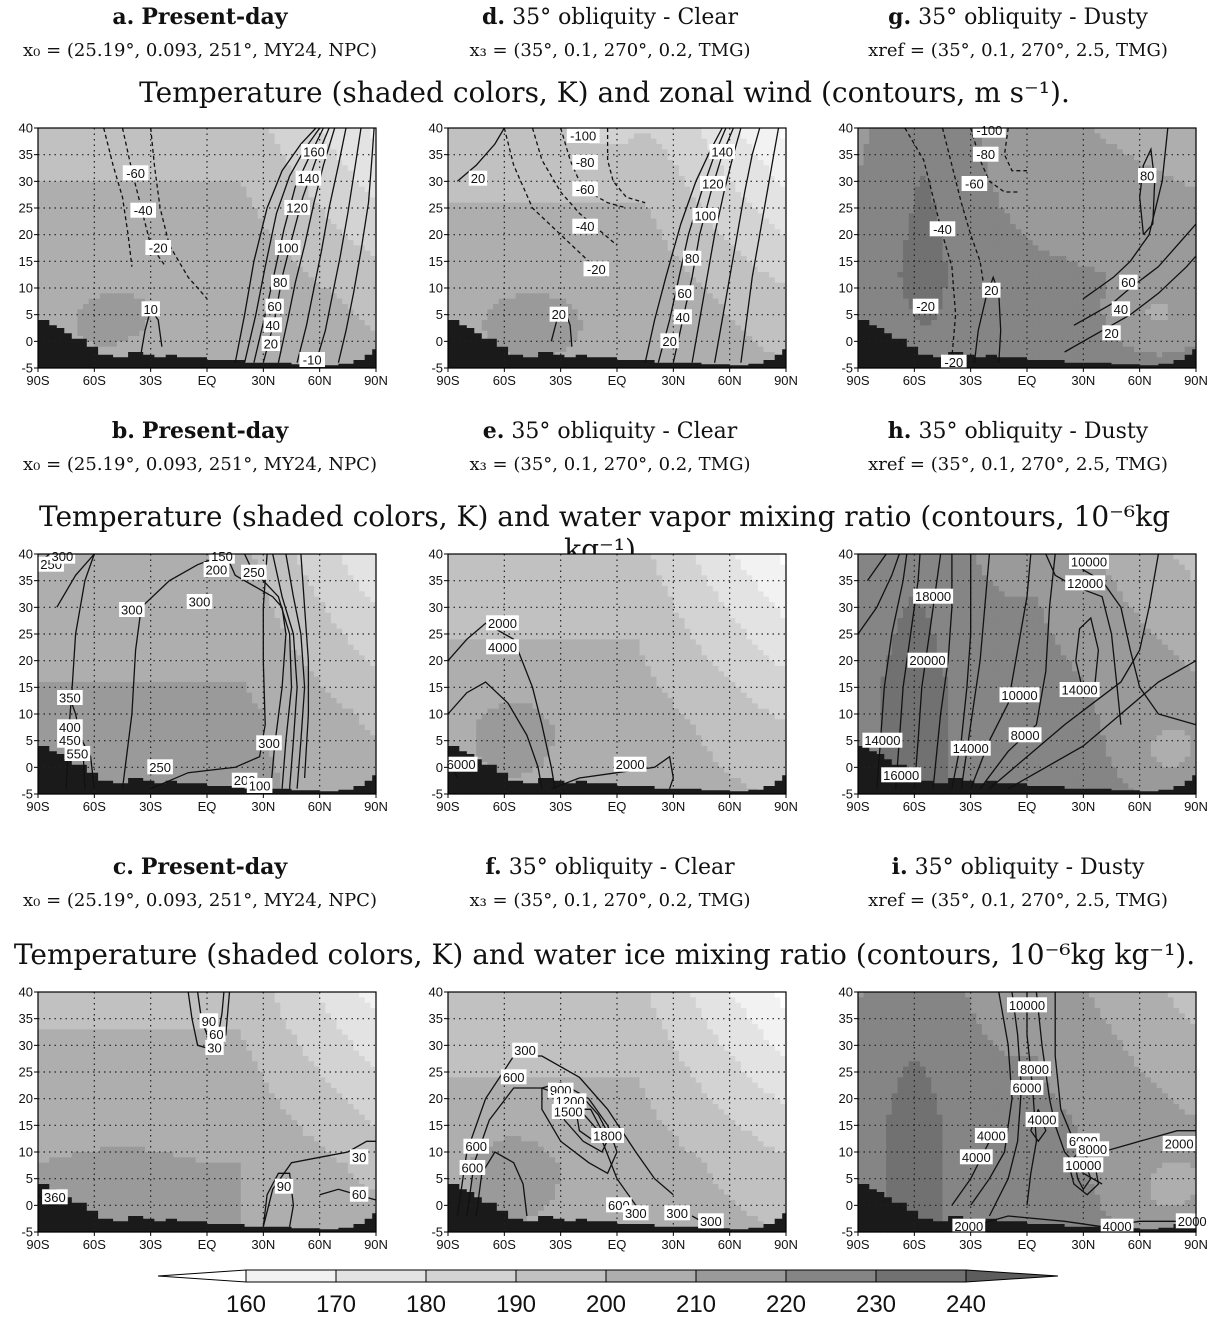 This screenshot has height=1318, width=1209. I want to click on panel-title: i. 35° obliquity - Dusty, so click(1013, 867).